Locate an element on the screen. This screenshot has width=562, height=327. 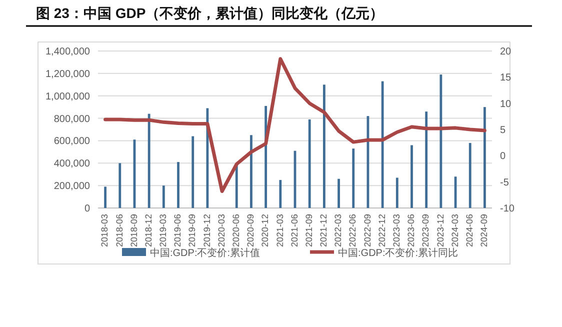
x-tick-label: 2021-03 is located at coordinates (279, 231).